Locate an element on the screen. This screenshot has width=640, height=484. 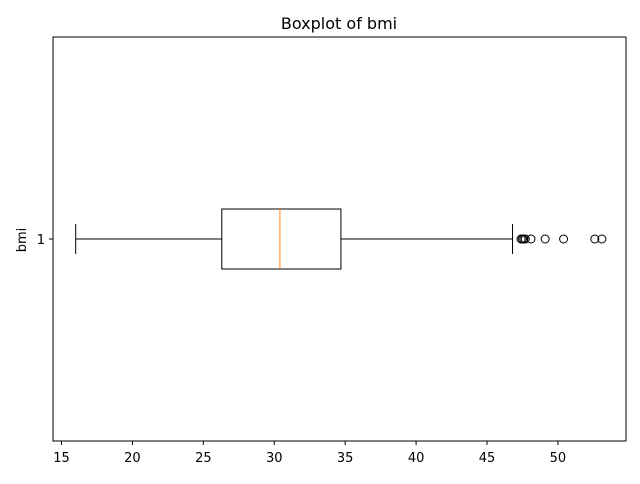
x-tick-label: 30 is located at coordinates (274, 458).